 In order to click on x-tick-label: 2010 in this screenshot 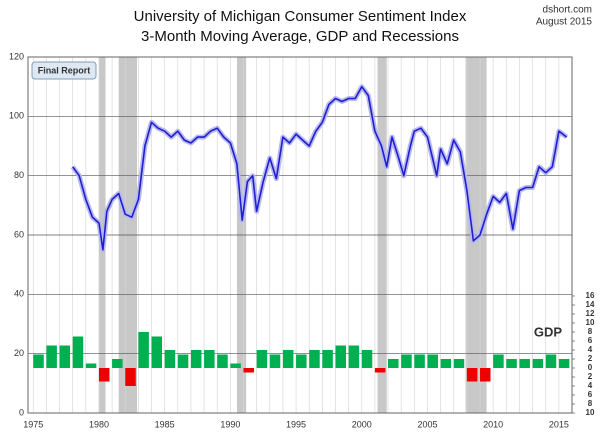, I will do `click(493, 424)`.